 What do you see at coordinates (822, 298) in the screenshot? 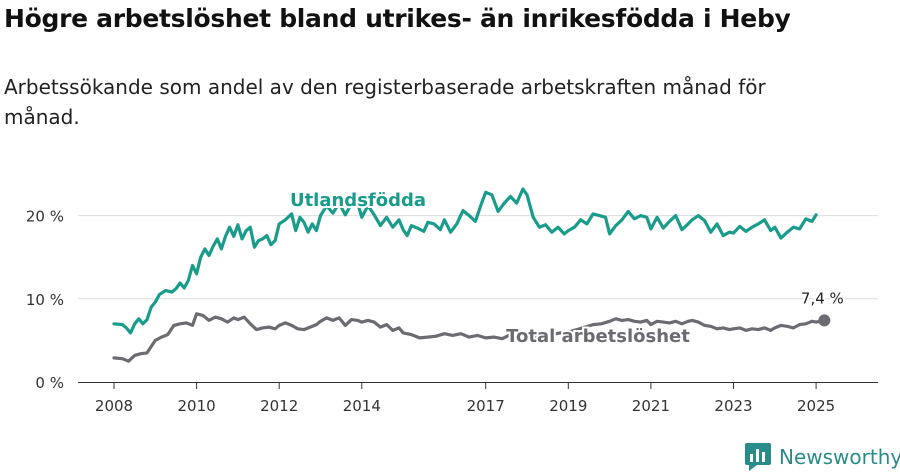
I see `end-value-label: 7,4 %` at bounding box center [822, 298].